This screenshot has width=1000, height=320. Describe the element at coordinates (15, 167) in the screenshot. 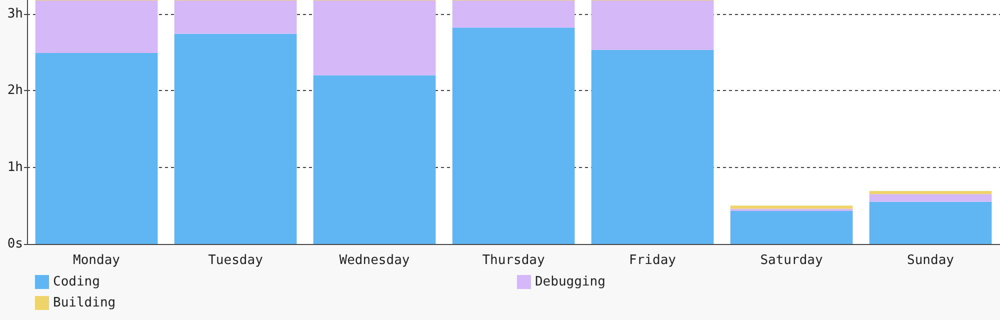

I see `y-tick-label: 1h` at that location.